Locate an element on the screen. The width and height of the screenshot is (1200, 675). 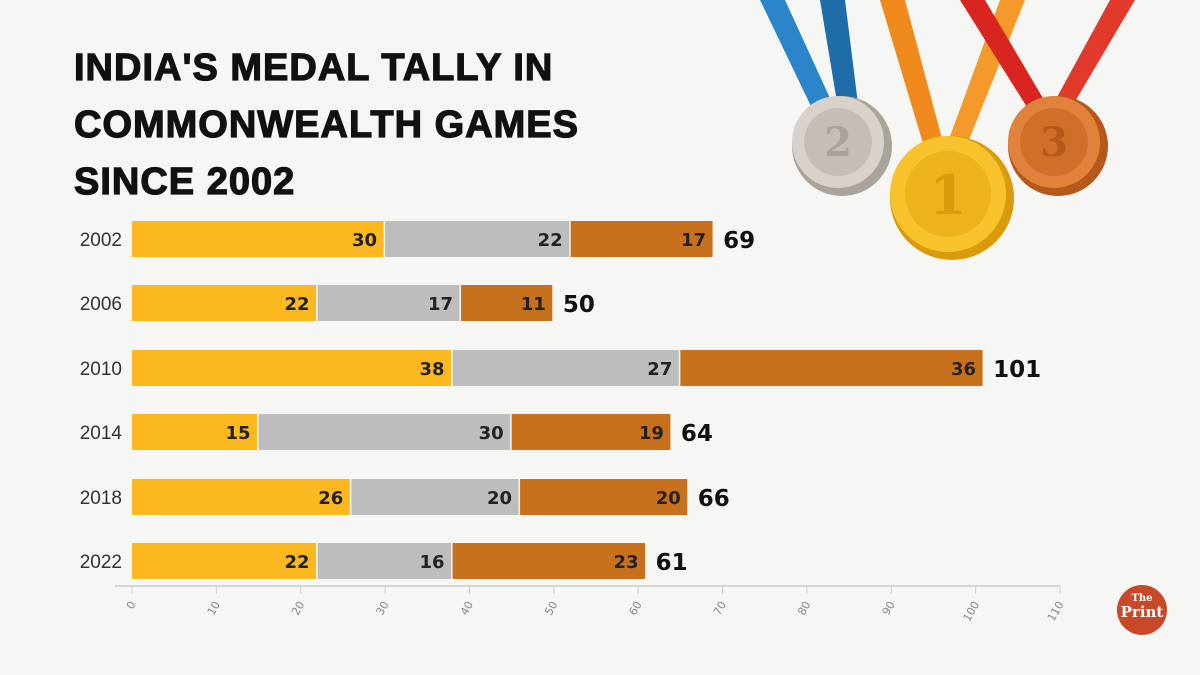
data-label: 19 is located at coordinates (651, 433).